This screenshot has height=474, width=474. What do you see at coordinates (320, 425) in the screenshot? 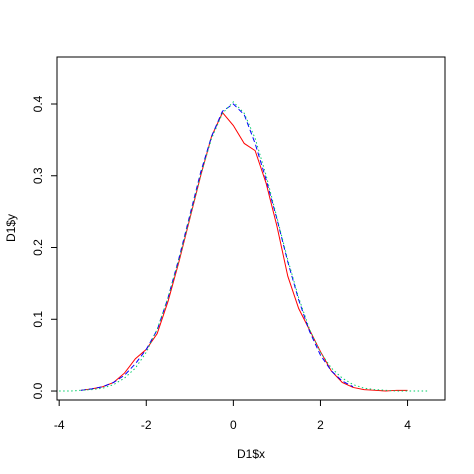
I see `x-tick-label: 2` at bounding box center [320, 425].